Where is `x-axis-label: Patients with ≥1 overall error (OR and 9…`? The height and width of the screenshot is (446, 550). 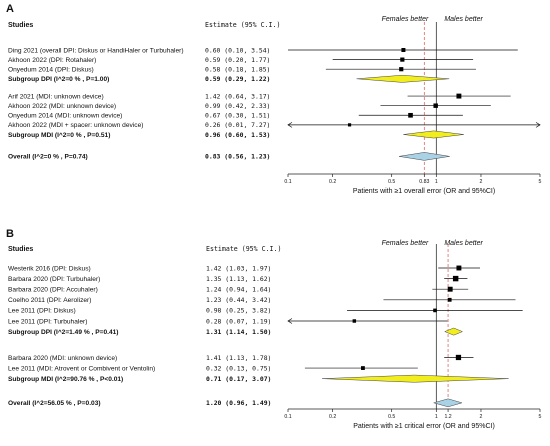
x-axis-label: Patients with ≥1 overall error (OR and 9… is located at coordinates (424, 191).